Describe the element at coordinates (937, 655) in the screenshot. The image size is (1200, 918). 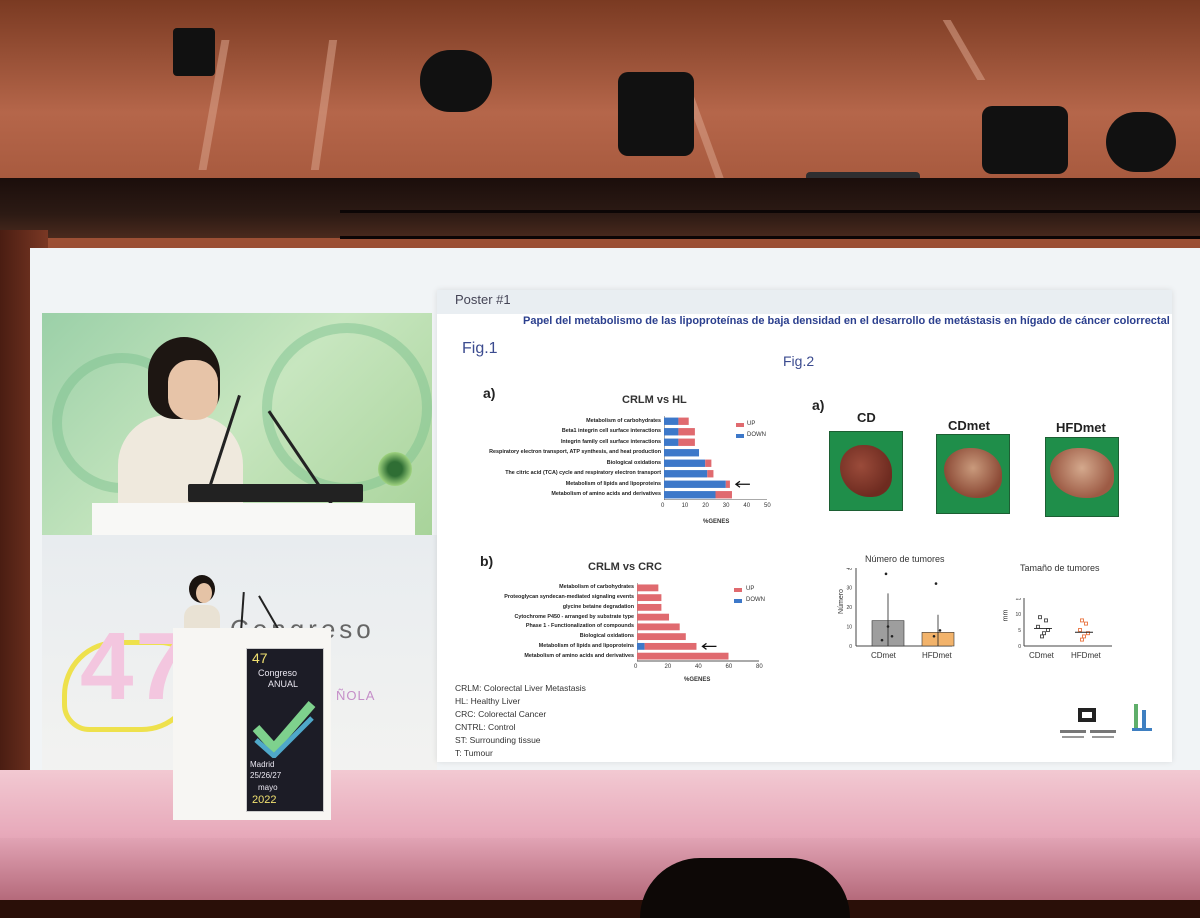
I see `tumor-count-group-2: HFDmet` at that location.